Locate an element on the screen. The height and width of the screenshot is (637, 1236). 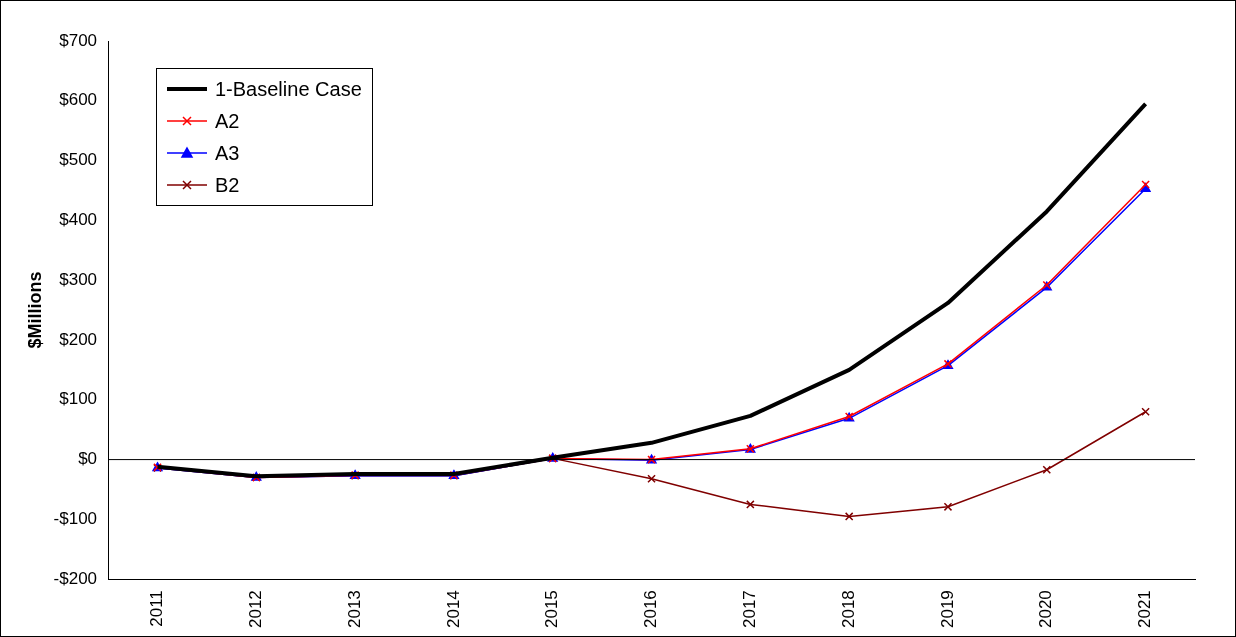
y-tick-label: -$200 is located at coordinates (75, 578).